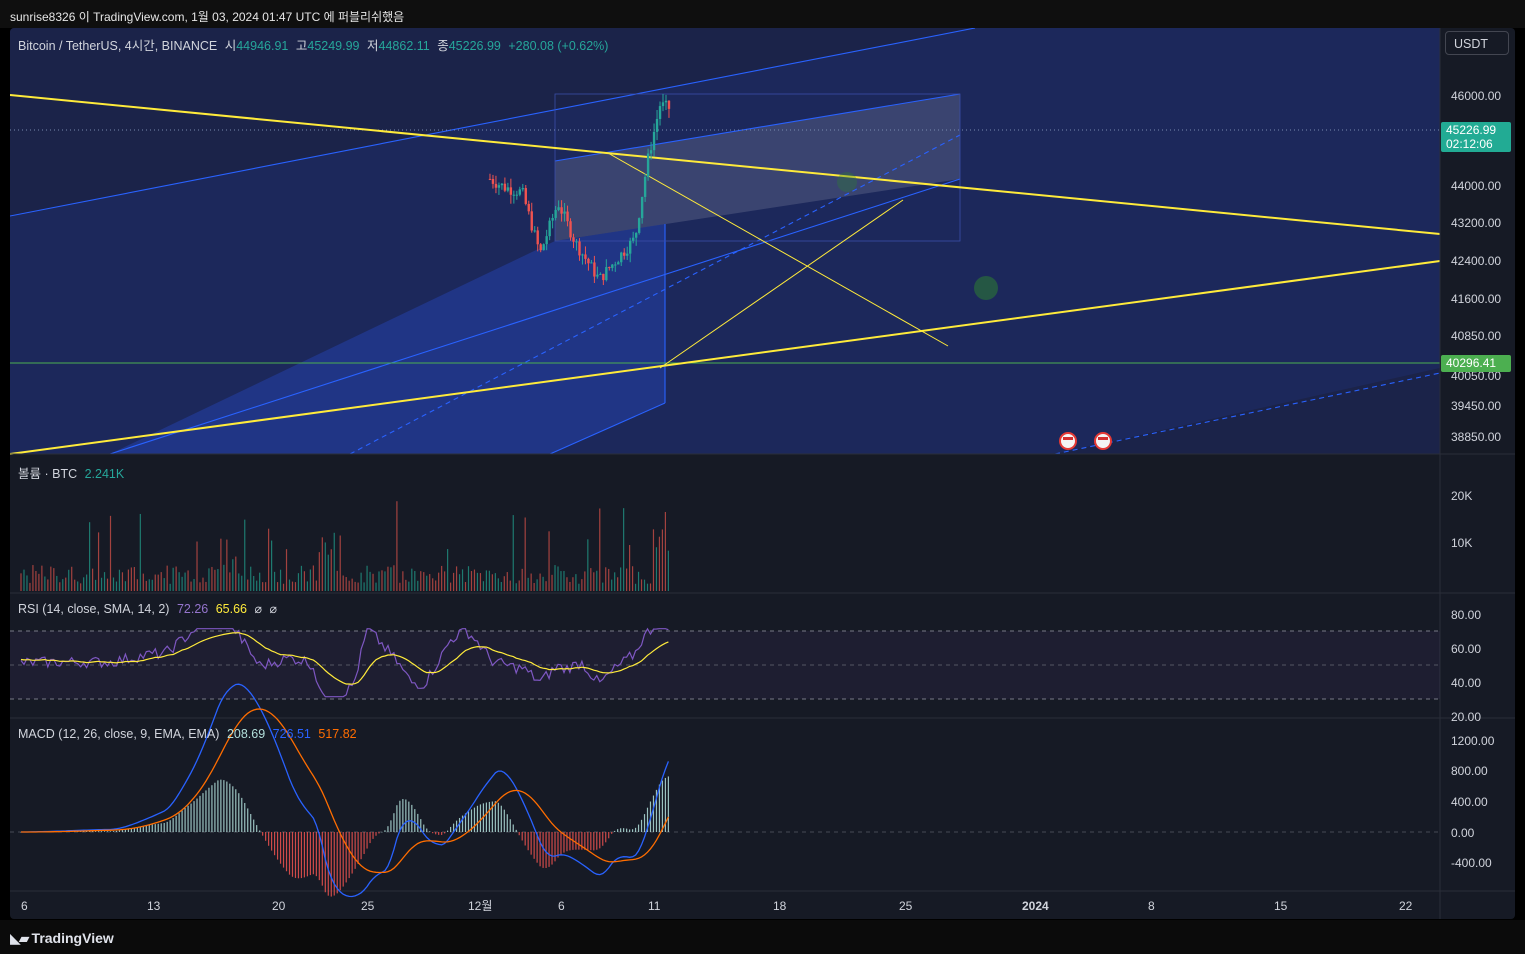 The width and height of the screenshot is (1525, 954). What do you see at coordinates (1247, 413) in the screenshot?
I see `outer-channel-bottom` at bounding box center [1247, 413].